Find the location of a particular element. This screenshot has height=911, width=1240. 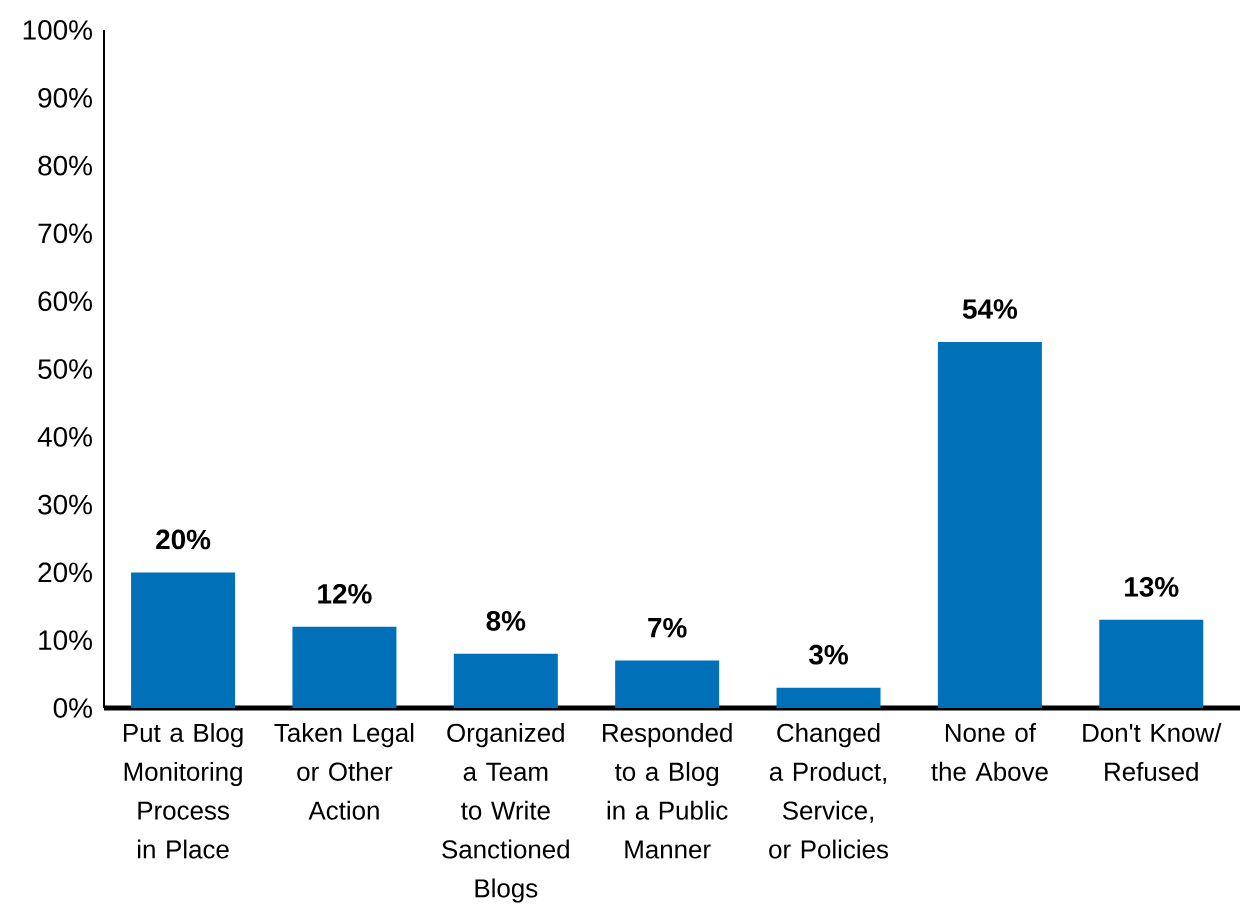

x-tick-label: Organized a Team to Write Sanctioned Blogs is located at coordinates (505, 813).